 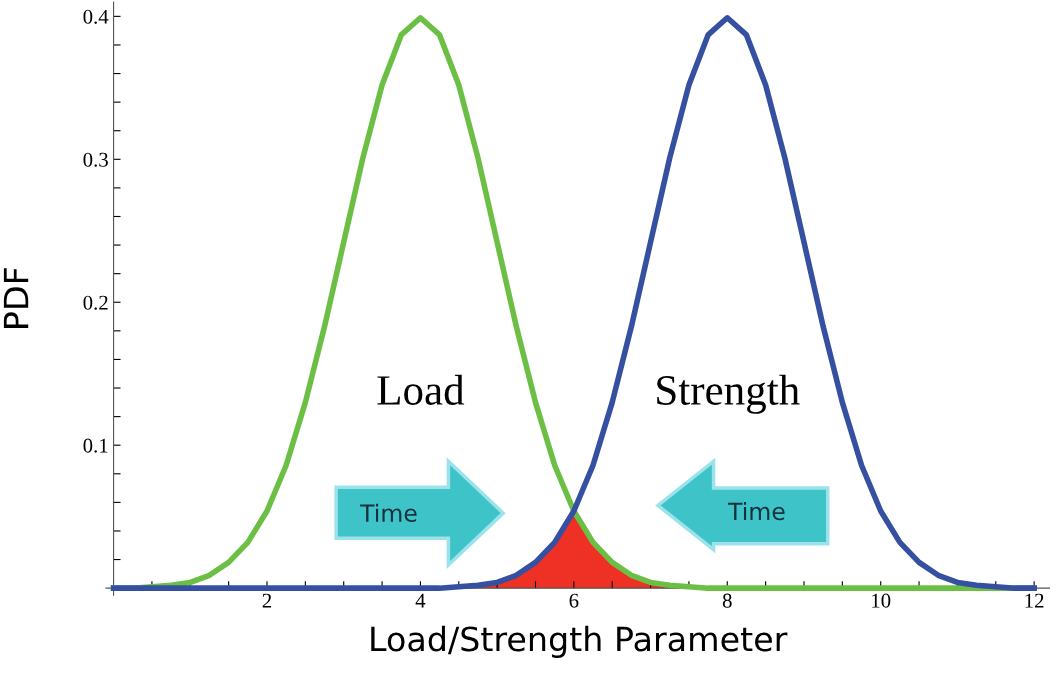 I want to click on series-label: Load, so click(x=421, y=389).